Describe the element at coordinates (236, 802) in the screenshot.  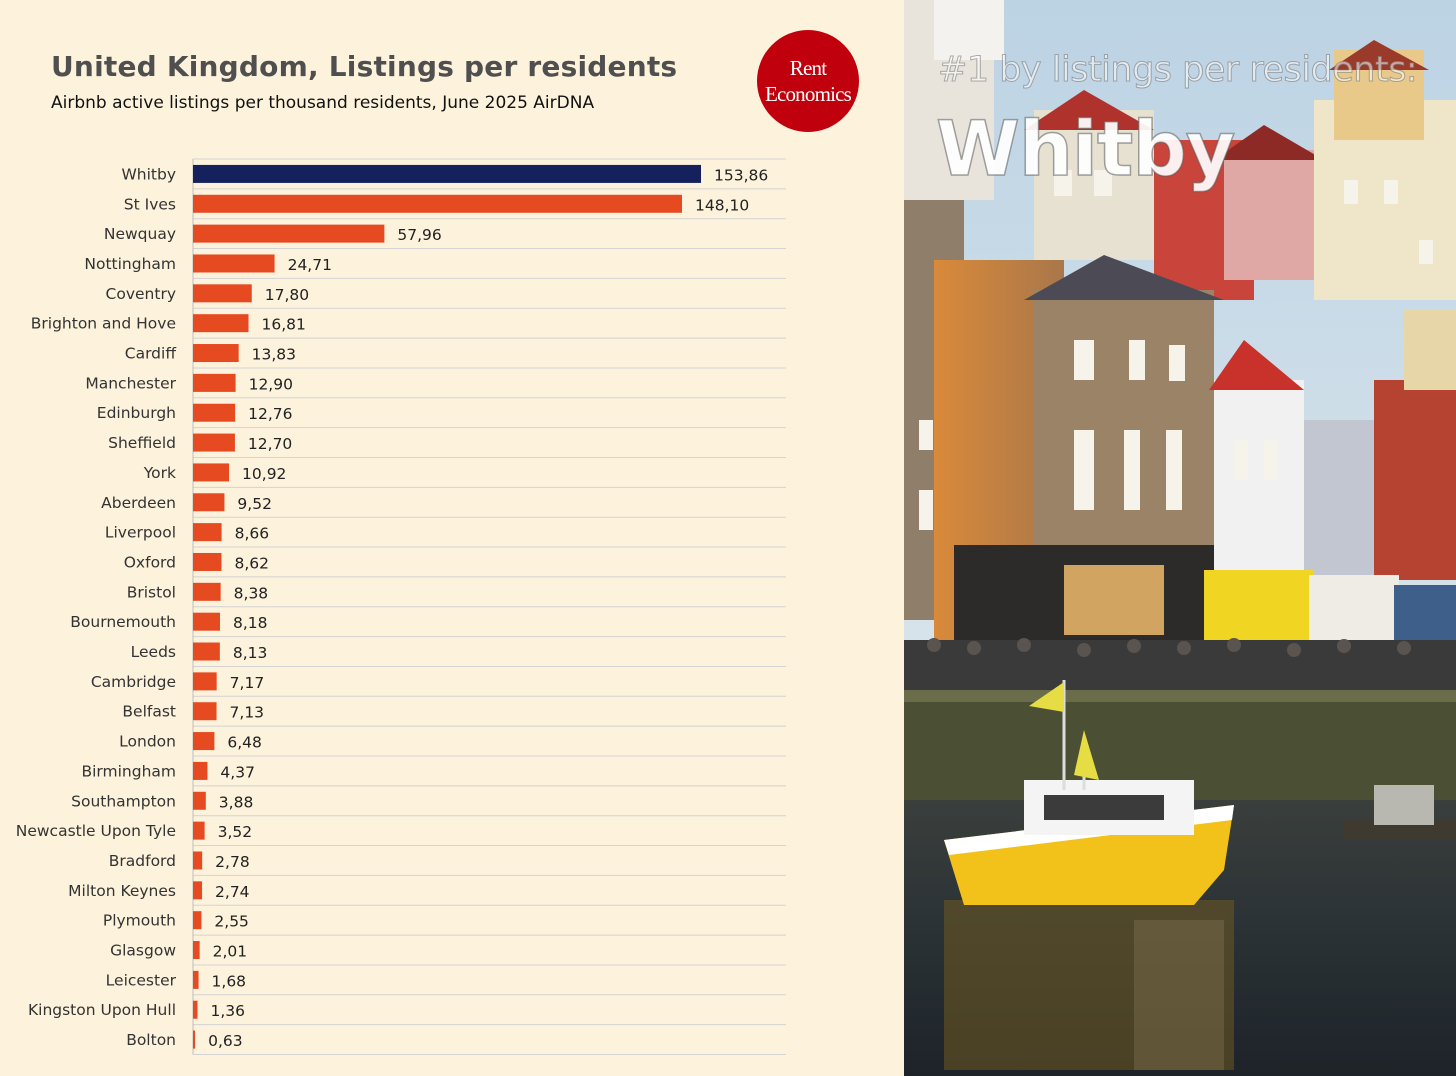
I see `value-label: 3,88` at that location.